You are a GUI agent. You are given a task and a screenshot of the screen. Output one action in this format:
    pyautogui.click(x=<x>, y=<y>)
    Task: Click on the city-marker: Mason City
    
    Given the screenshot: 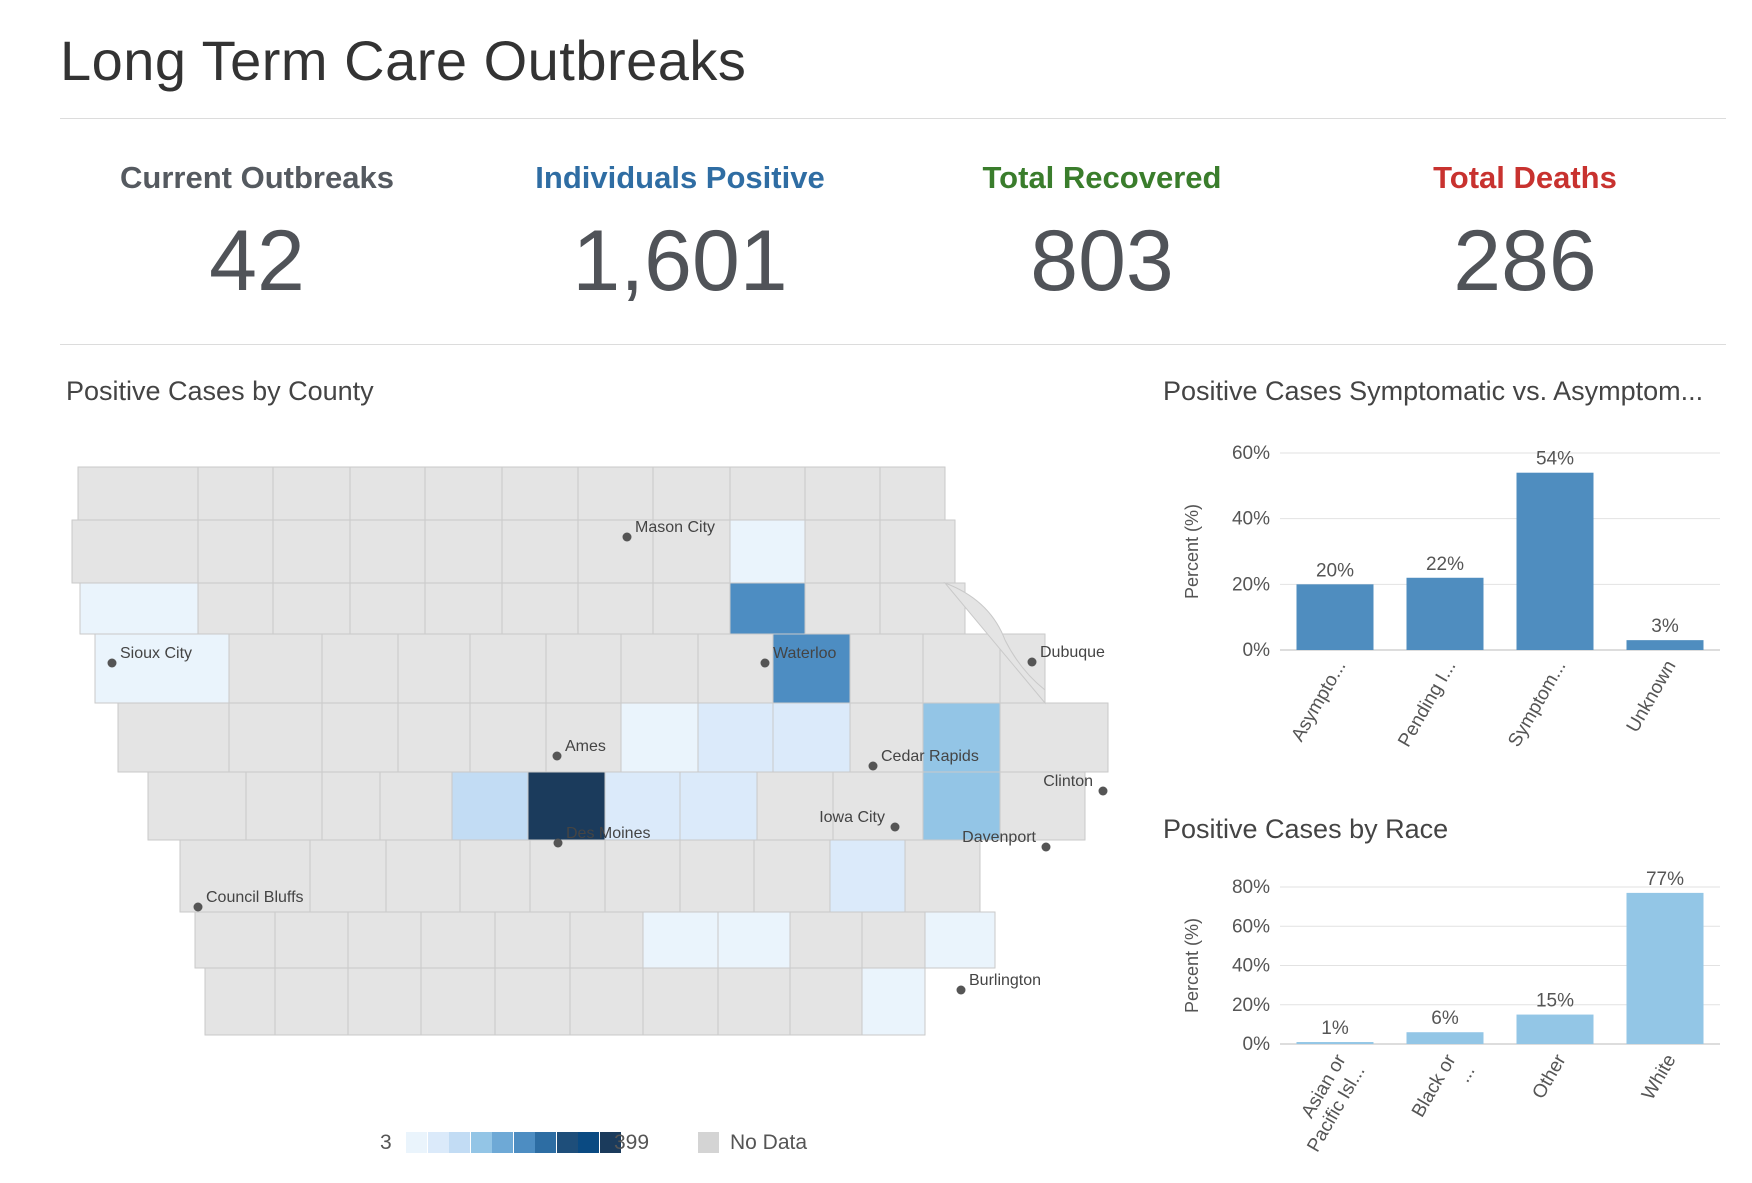 What is the action you would take?
    pyautogui.click(x=669, y=530)
    